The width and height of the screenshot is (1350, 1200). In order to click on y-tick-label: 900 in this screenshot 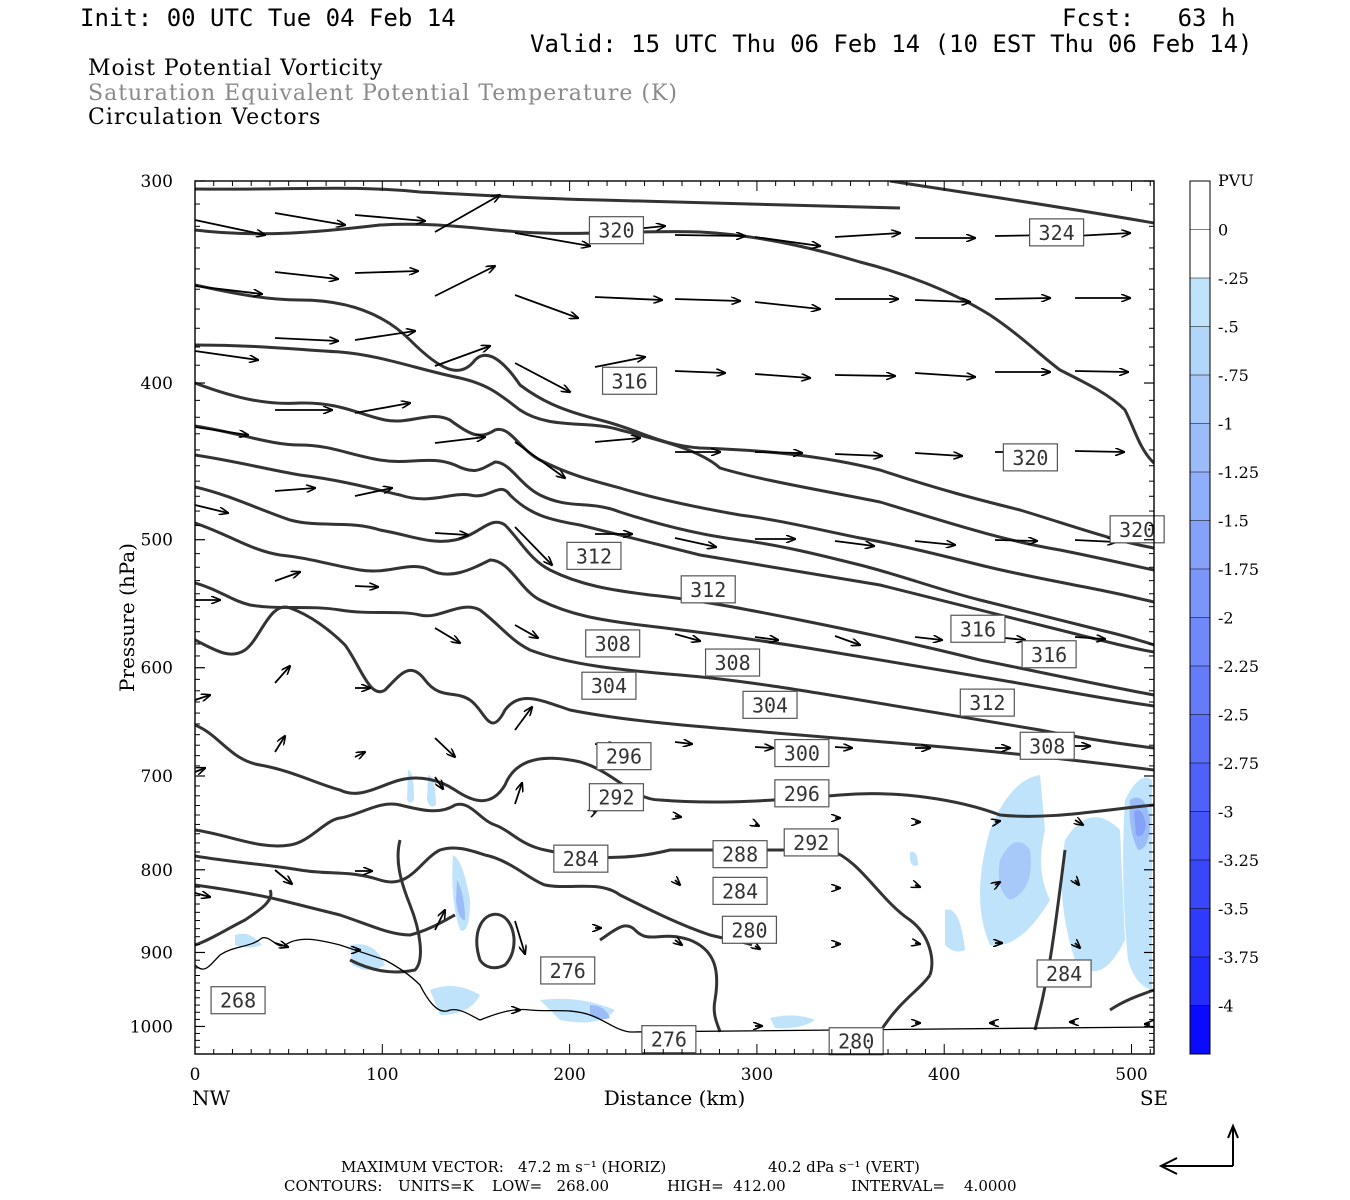, I will do `click(157, 953)`.